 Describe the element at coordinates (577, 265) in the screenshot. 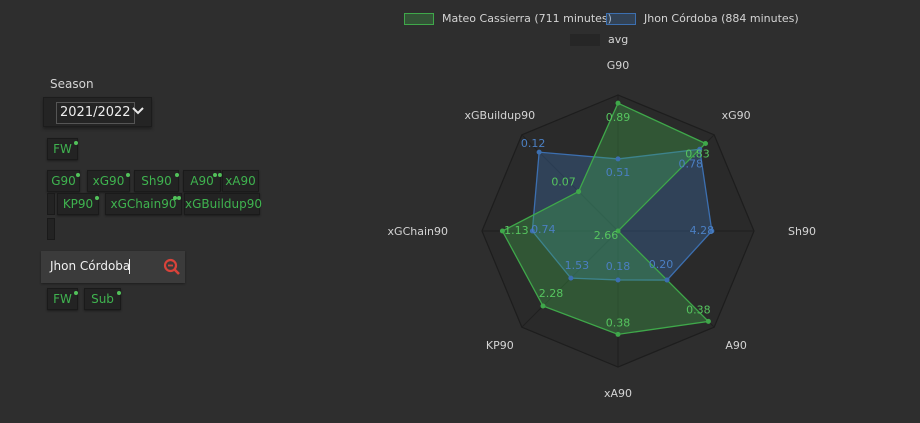

I see `value-label: 1.53` at that location.